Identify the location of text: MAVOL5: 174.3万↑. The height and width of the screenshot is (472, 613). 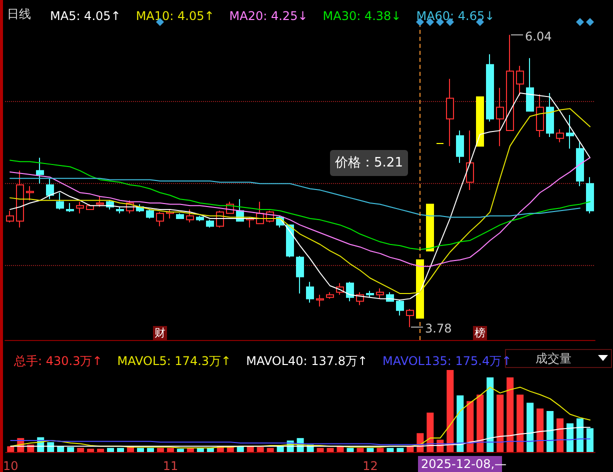
(174, 361).